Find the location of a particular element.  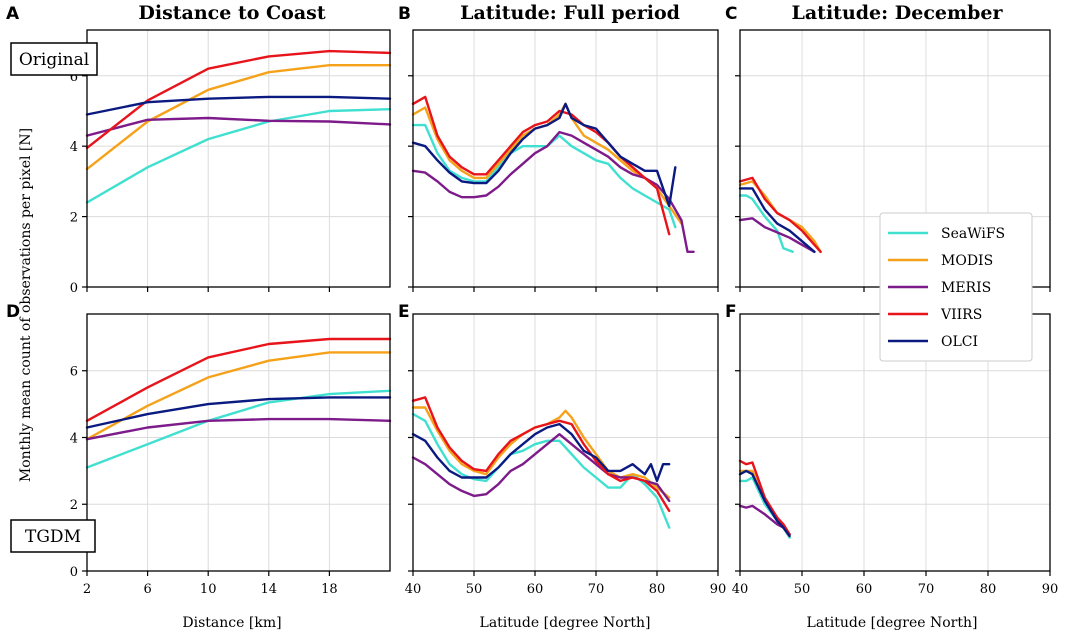

series-line-seawifs-c is located at coordinates (766, 224).